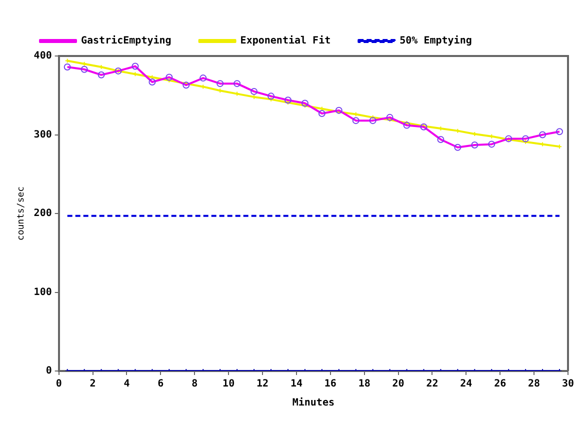 The width and height of the screenshot is (586, 421). What do you see at coordinates (466, 384) in the screenshot?
I see `x-tick-label: 24` at bounding box center [466, 384].